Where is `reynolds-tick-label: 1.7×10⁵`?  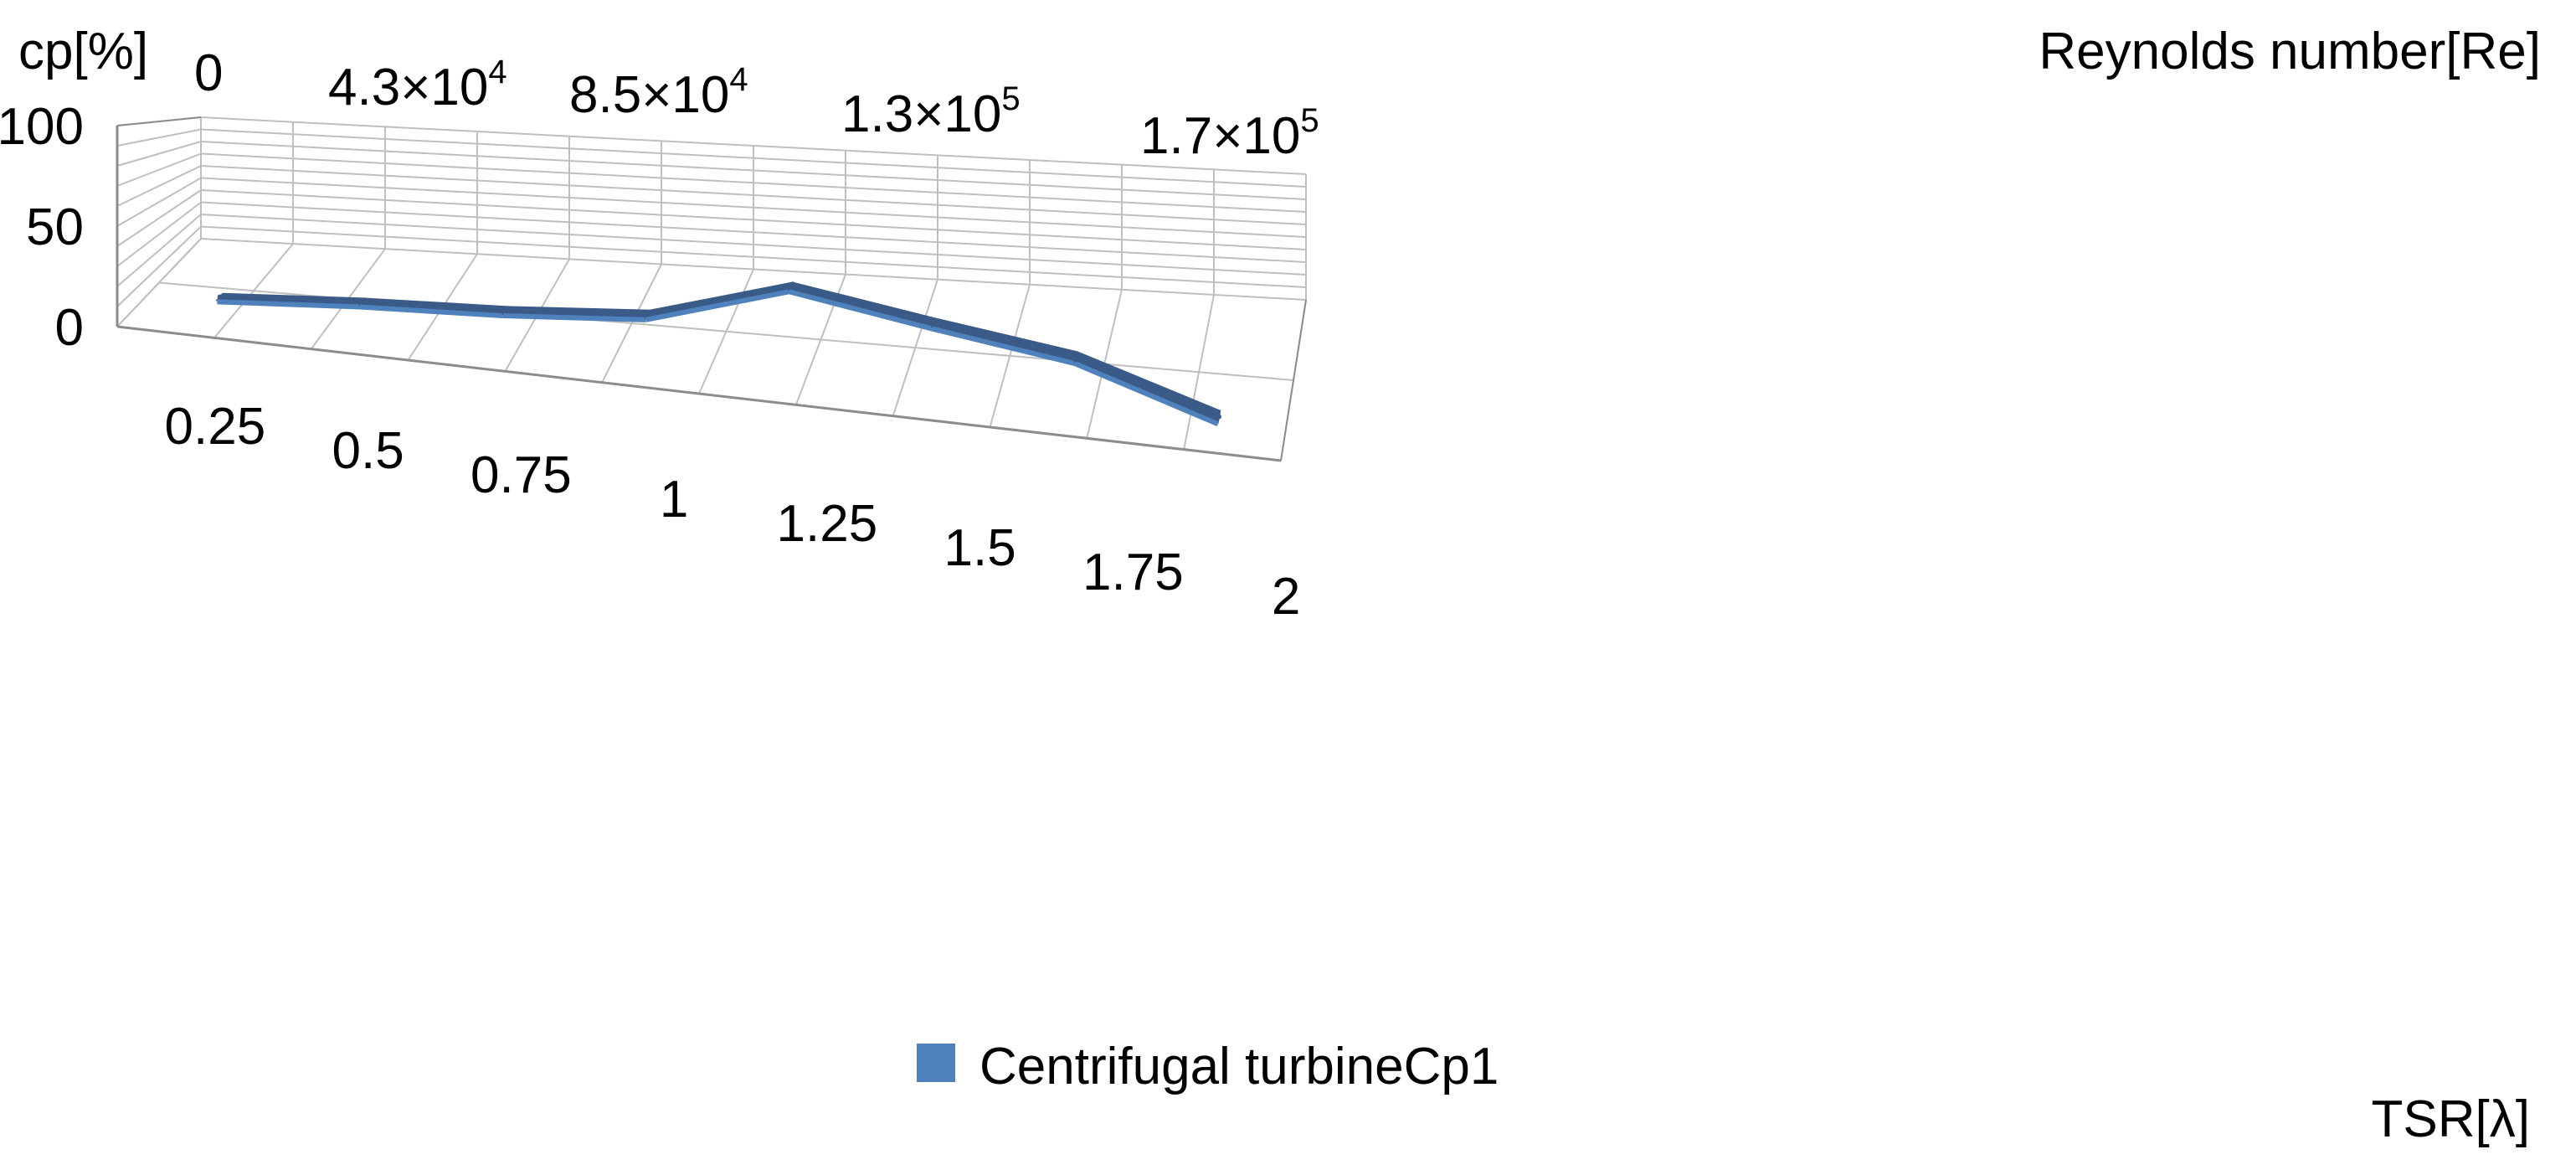 reynolds-tick-label: 1.7×10⁵ is located at coordinates (1229, 133).